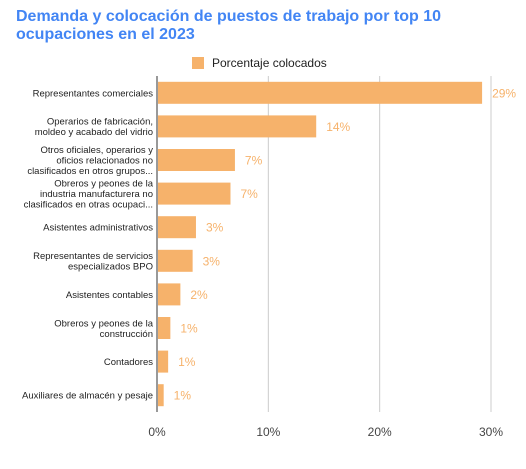 The image size is (526, 469). What do you see at coordinates (269, 63) in the screenshot?
I see `legend-label: Porcentaje colocados` at bounding box center [269, 63].